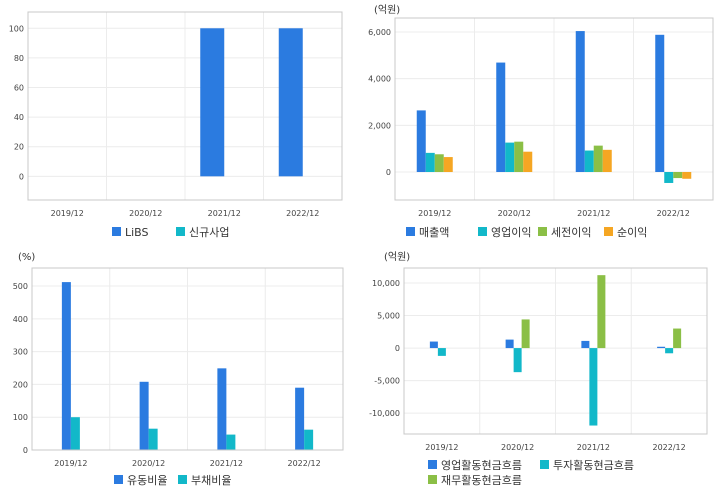 The image size is (720, 500). I want to click on legend-label: LiBS, so click(137, 232).